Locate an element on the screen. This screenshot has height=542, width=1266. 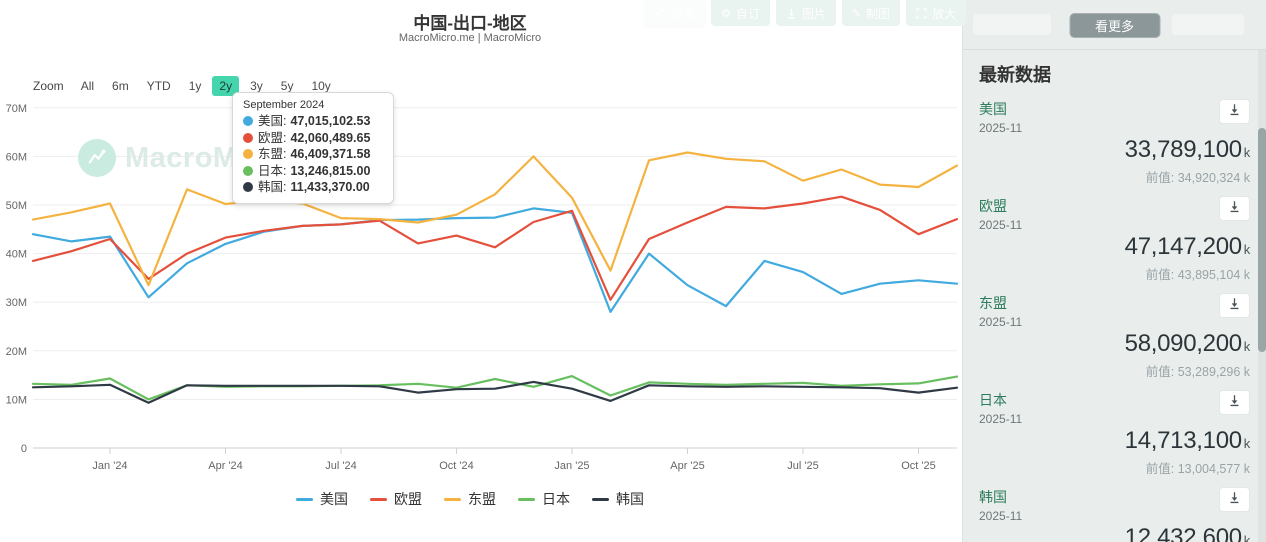
range-button-6m: 6m is located at coordinates (120, 86).